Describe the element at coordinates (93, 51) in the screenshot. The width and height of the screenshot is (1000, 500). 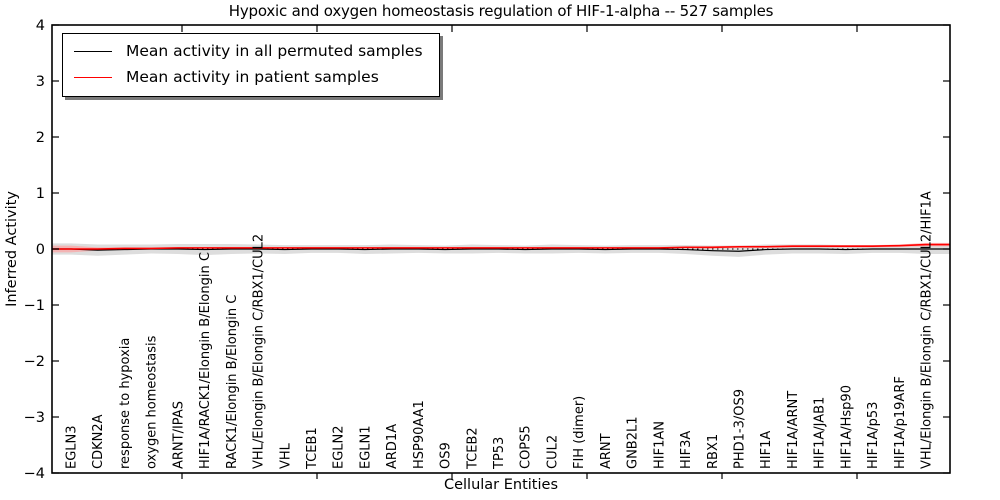
I see `legend-line-permuted-icon` at that location.